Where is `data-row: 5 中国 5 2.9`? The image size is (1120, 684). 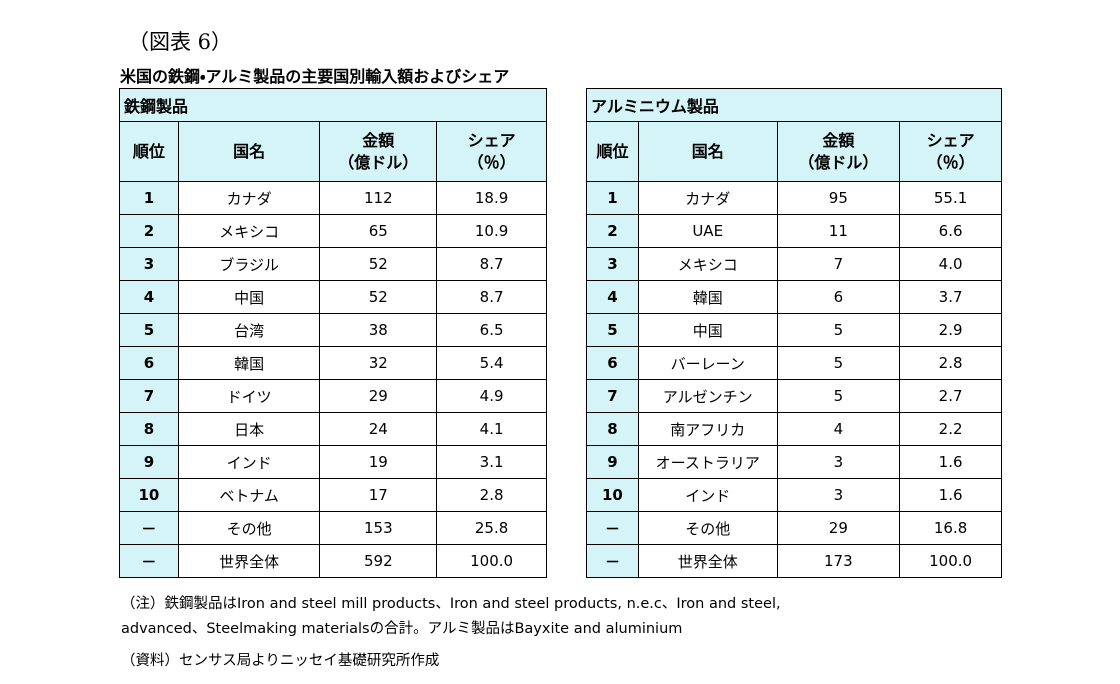
data-row: 5 中国 5 2.9 is located at coordinates (794, 330).